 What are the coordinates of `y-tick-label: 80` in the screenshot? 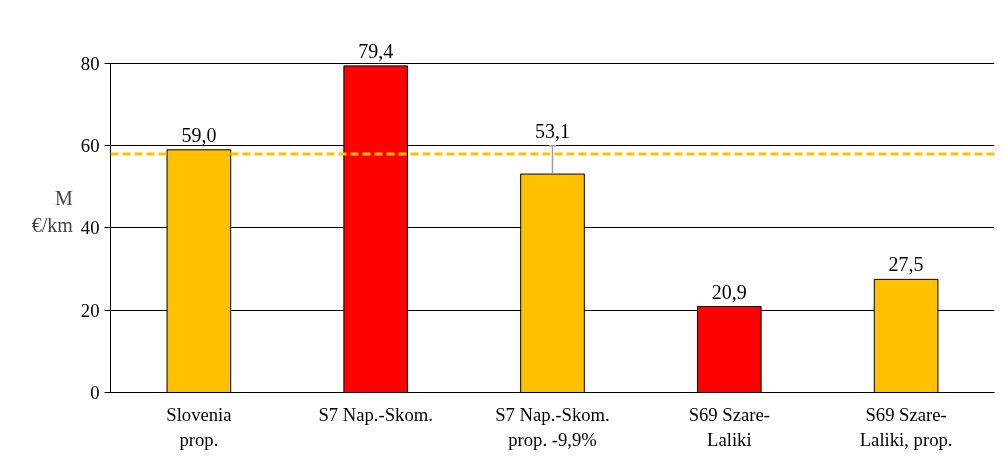 It's located at (90, 63).